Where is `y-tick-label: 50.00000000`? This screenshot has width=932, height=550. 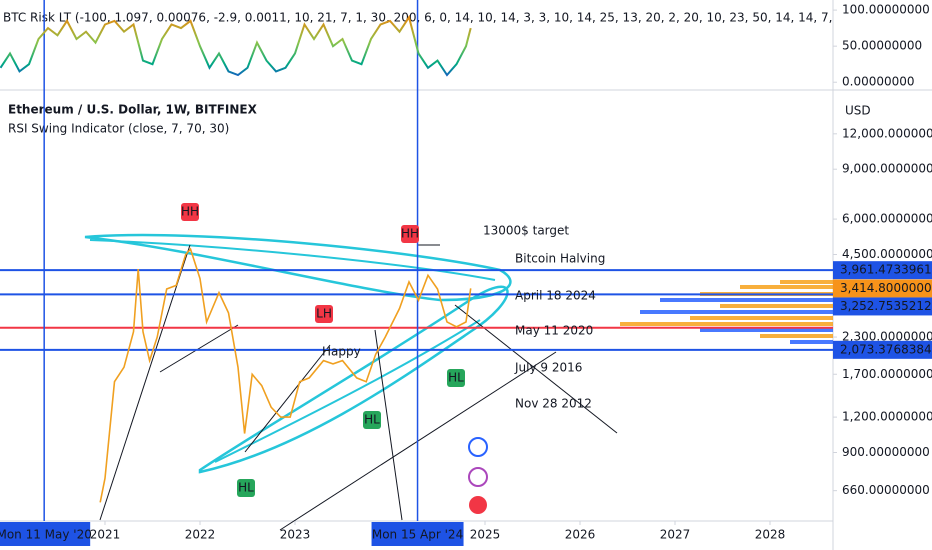 y-tick-label: 50.00000000 is located at coordinates (882, 46).